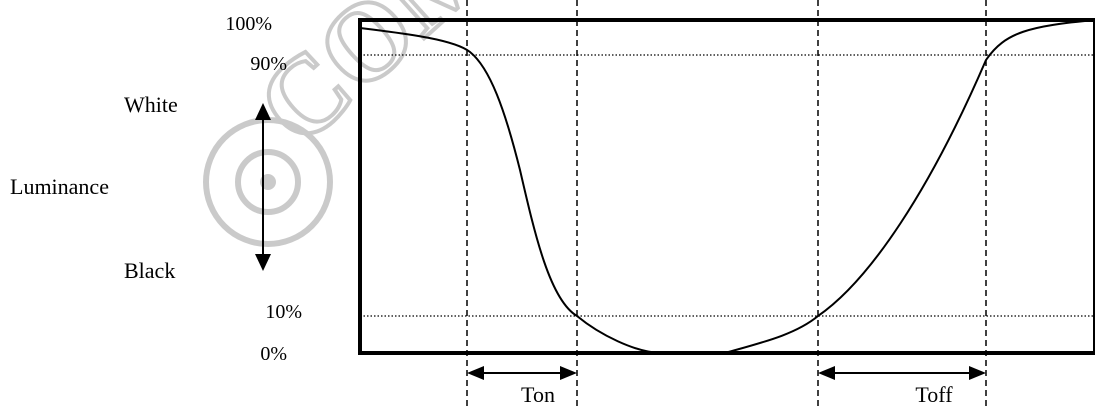 The width and height of the screenshot is (1095, 407). Describe the element at coordinates (263, 262) in the screenshot. I see `arrow-down-icon` at that location.